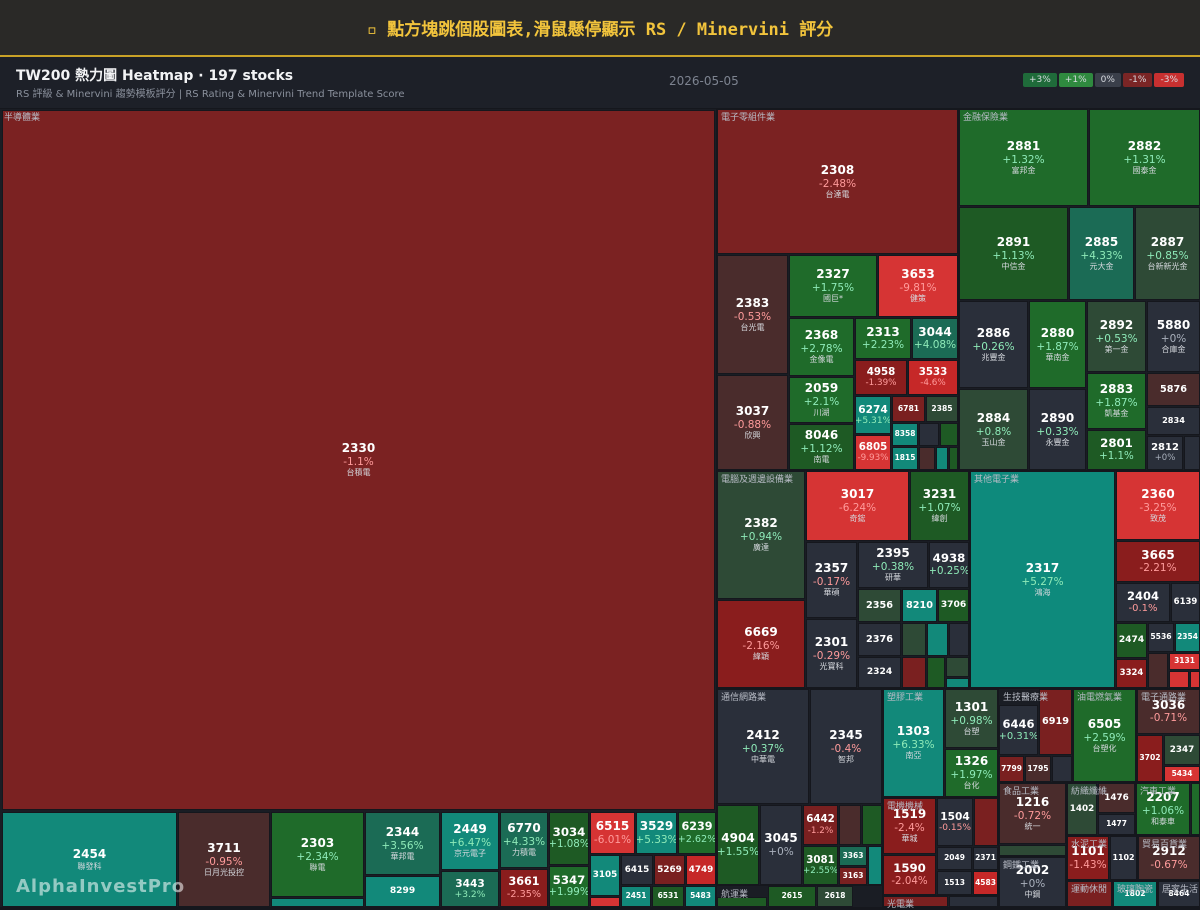  What do you see at coordinates (893, 565) in the screenshot?
I see `stock-tile: 2395 +0.38% 研華` at bounding box center [893, 565].